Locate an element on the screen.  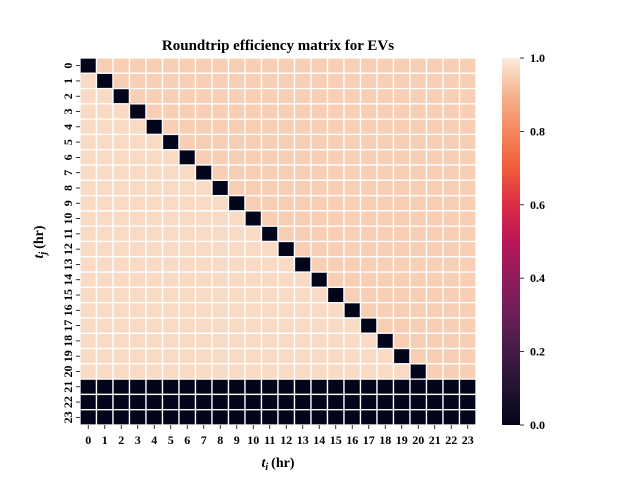
y-tick-label: 1 is located at coordinates (68, 81).